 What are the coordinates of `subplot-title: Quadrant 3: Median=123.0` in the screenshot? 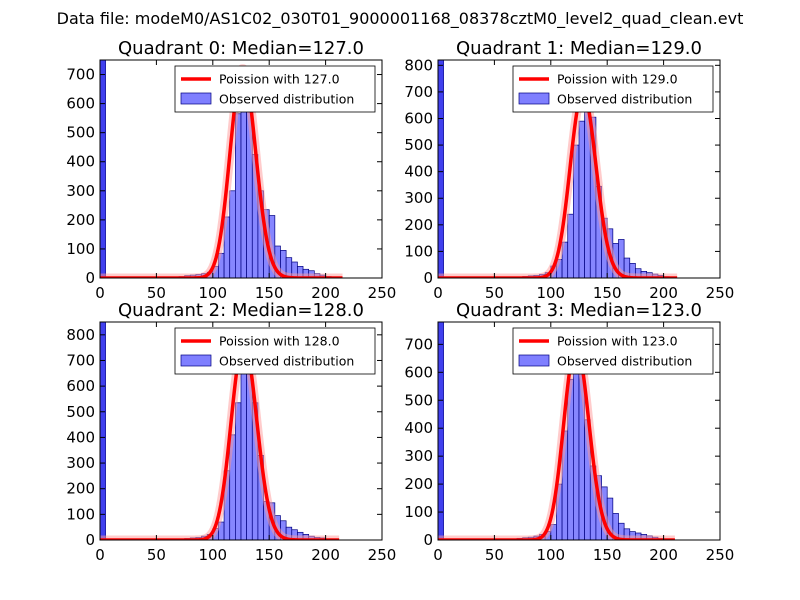 It's located at (579, 310).